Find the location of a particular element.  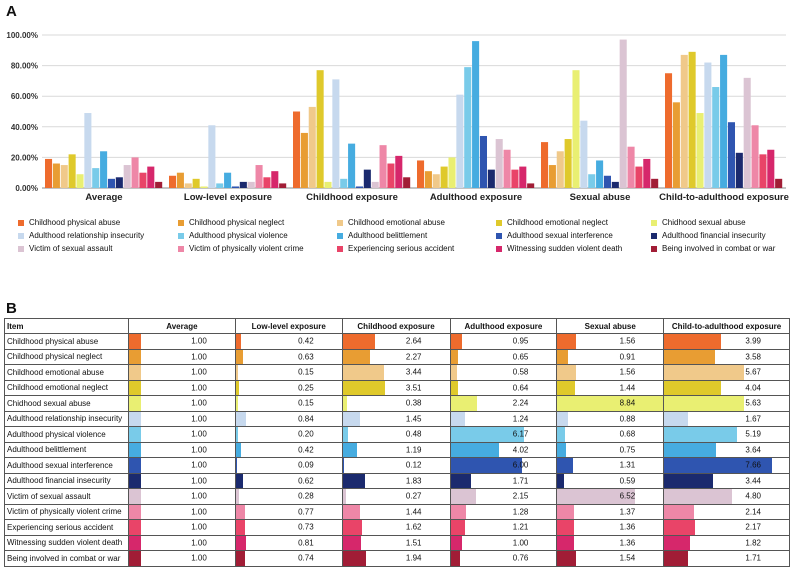

ratio-value: 2.24 is located at coordinates (520, 403).